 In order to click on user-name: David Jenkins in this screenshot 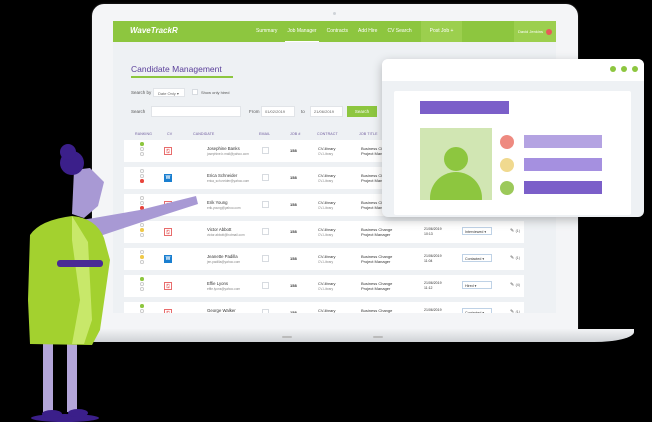, I will do `click(530, 31)`.